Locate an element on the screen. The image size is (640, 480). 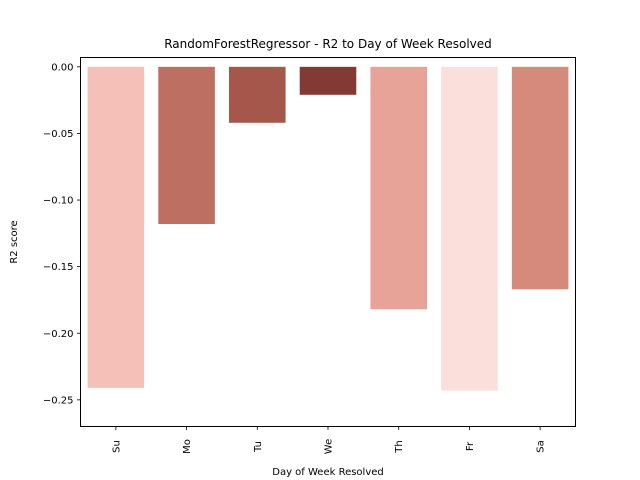
bar-su is located at coordinates (116, 227).